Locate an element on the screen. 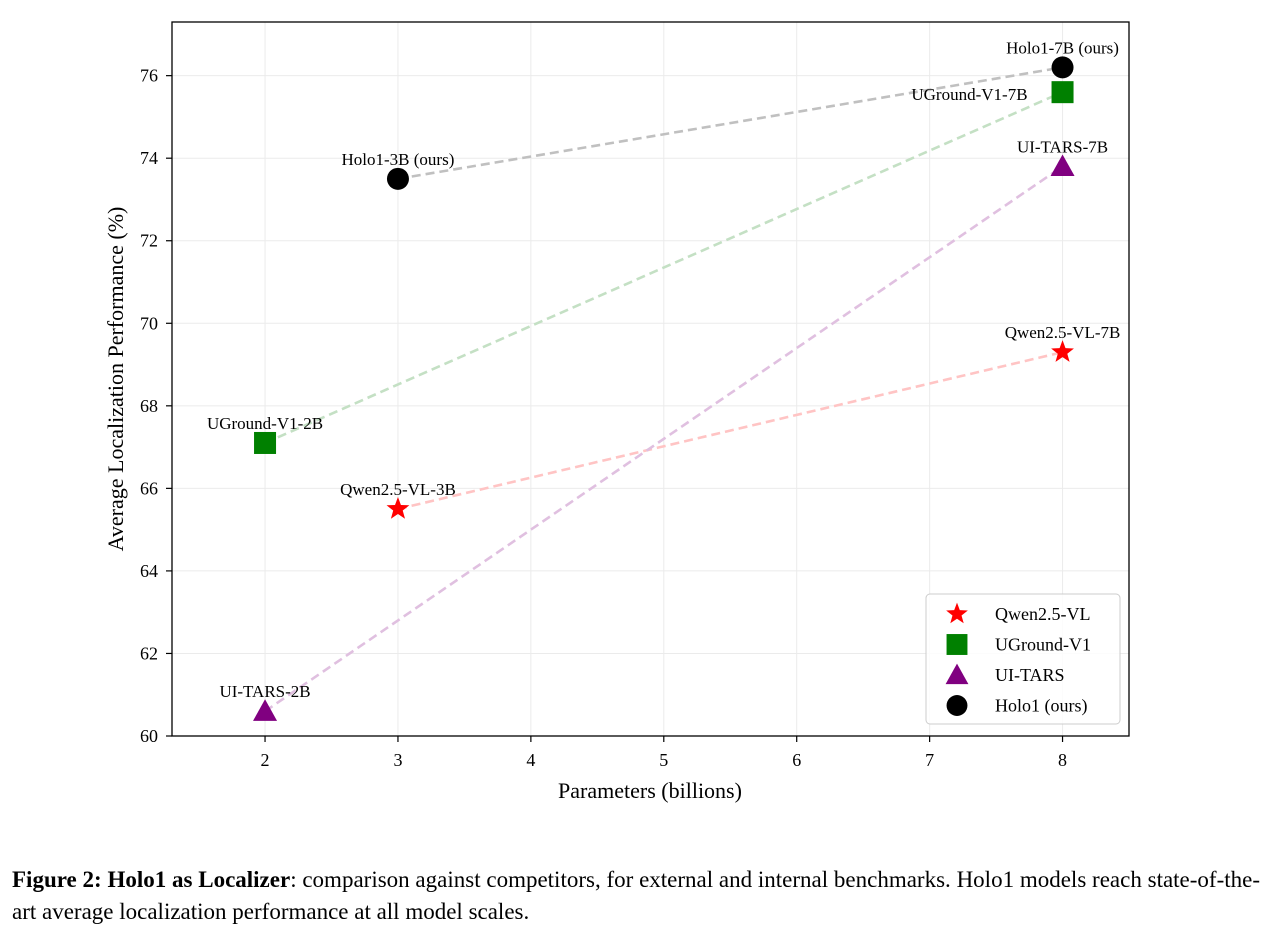 This screenshot has height=936, width=1270. y-tick-label: 76 is located at coordinates (149, 76).